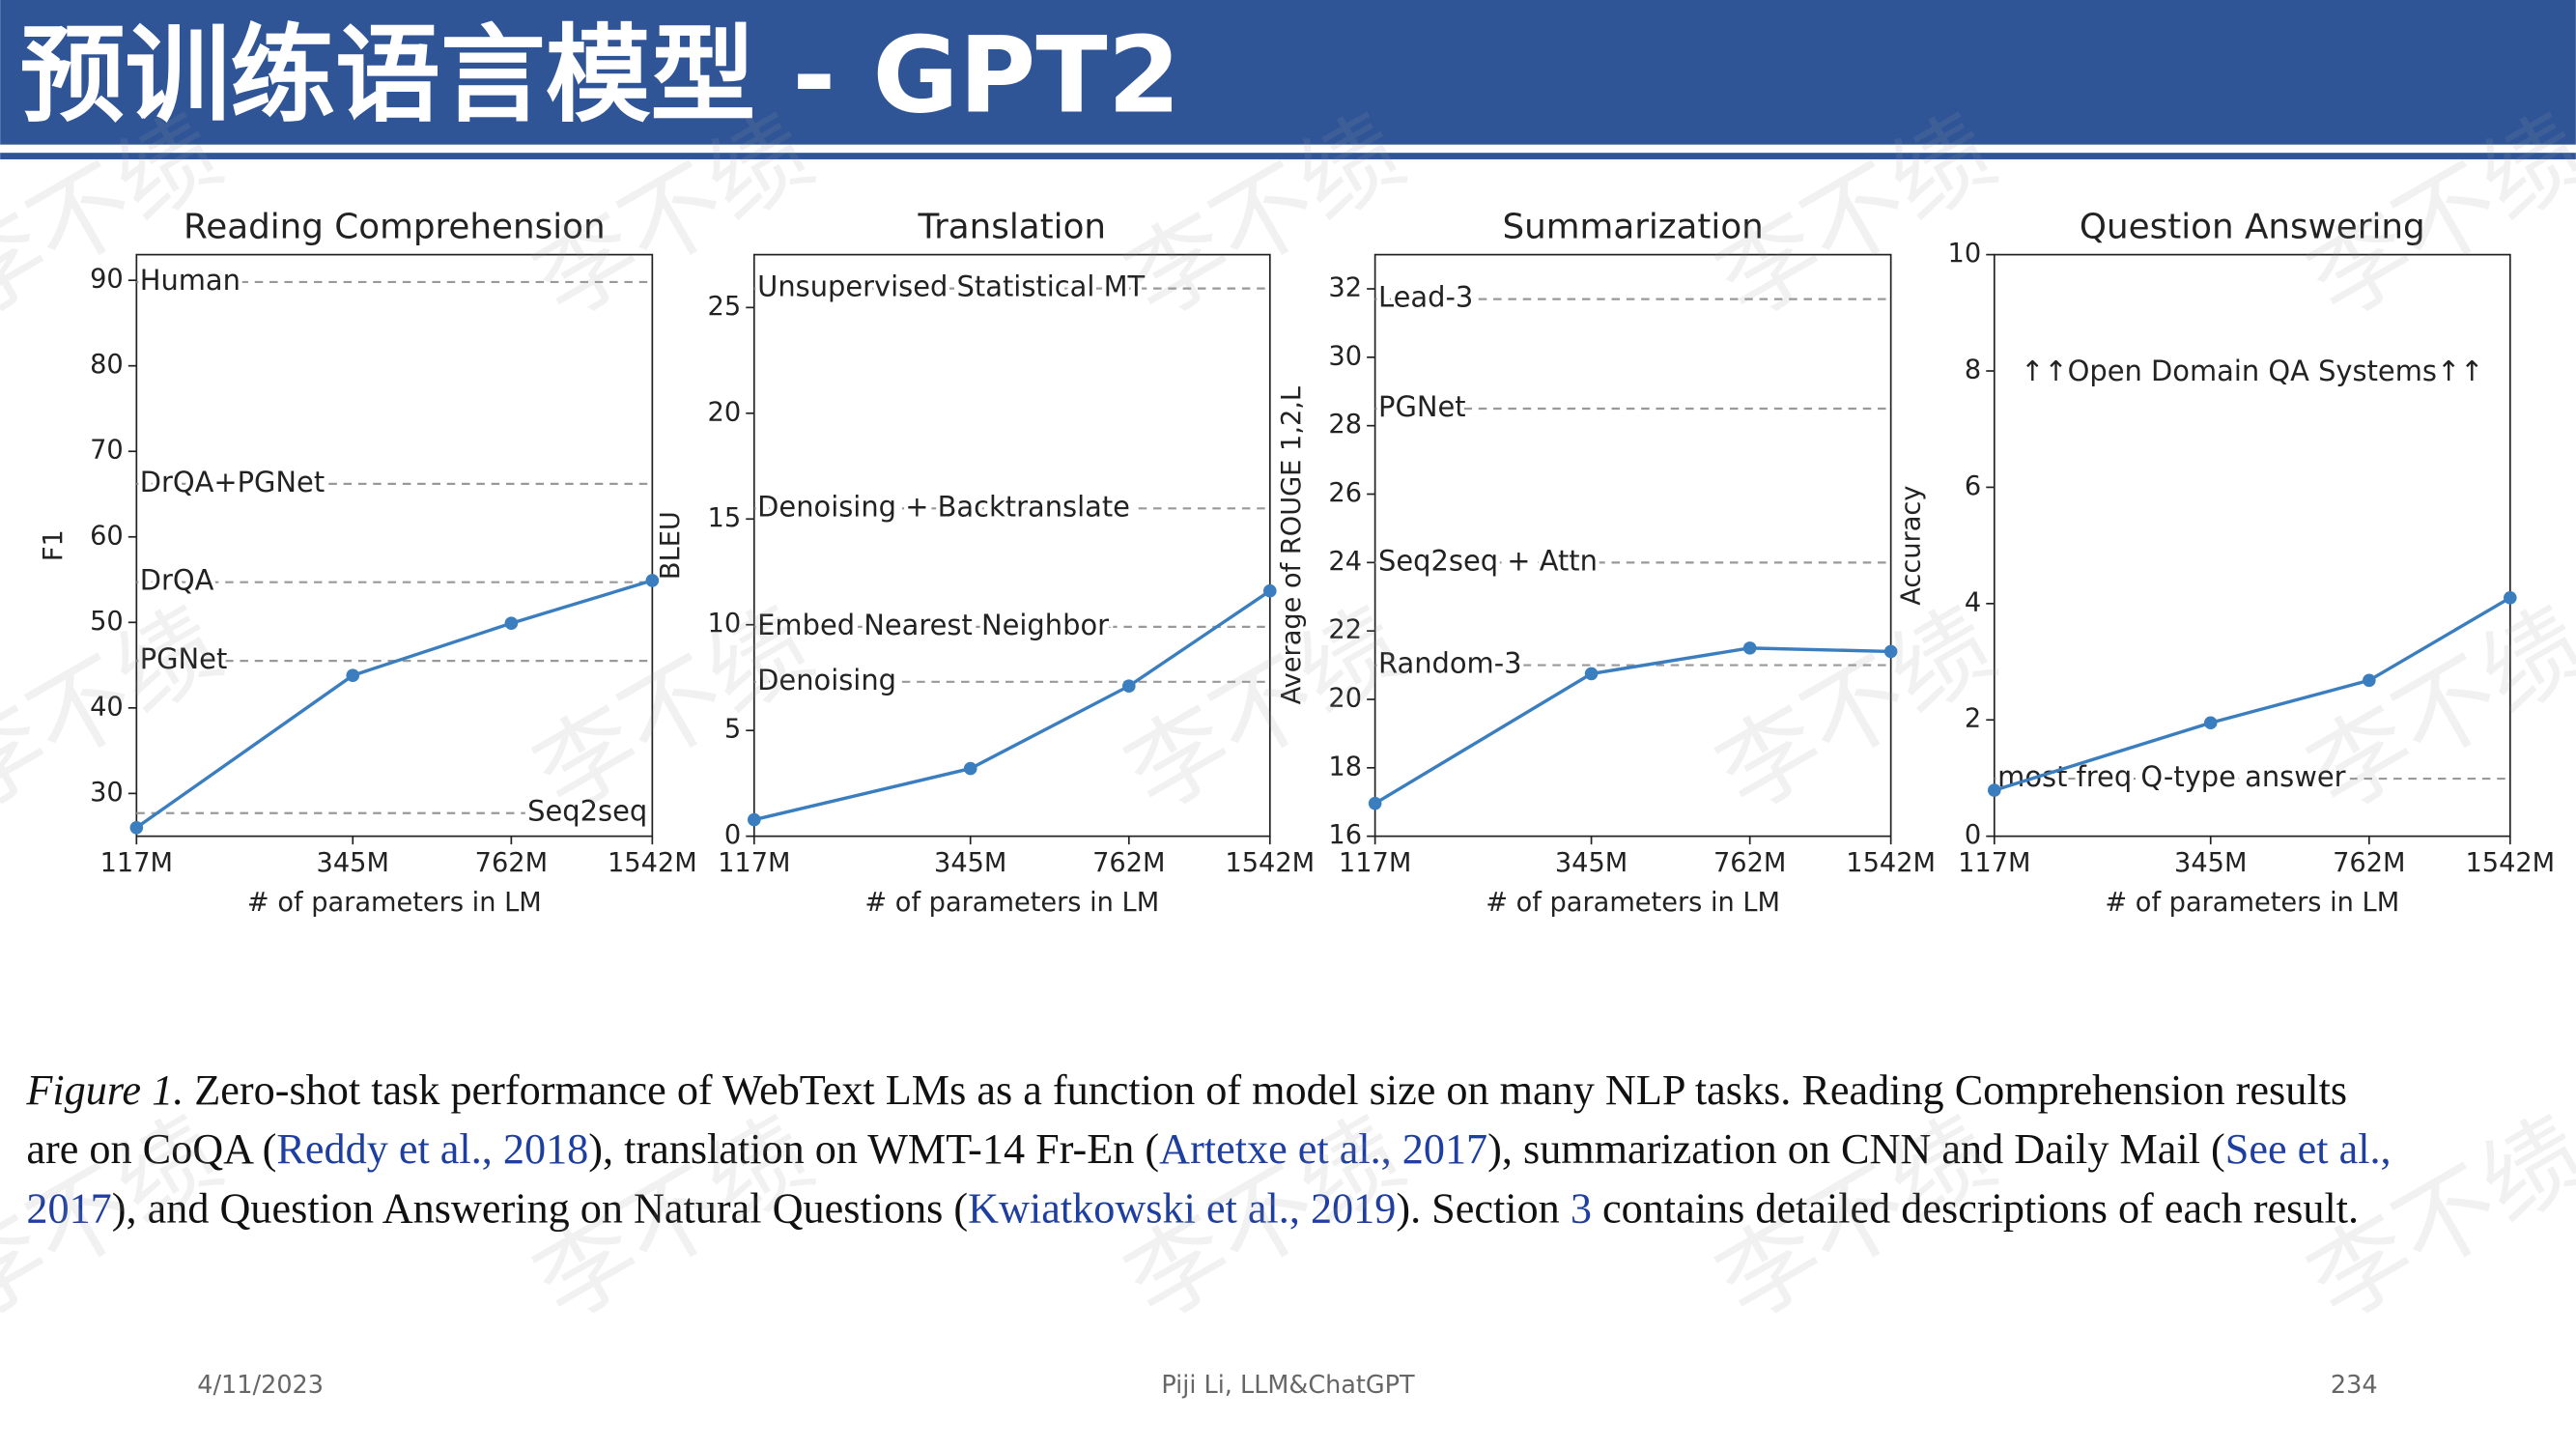 The image size is (2576, 1449). Describe the element at coordinates (190, 280) in the screenshot. I see `reference-label: Human` at that location.